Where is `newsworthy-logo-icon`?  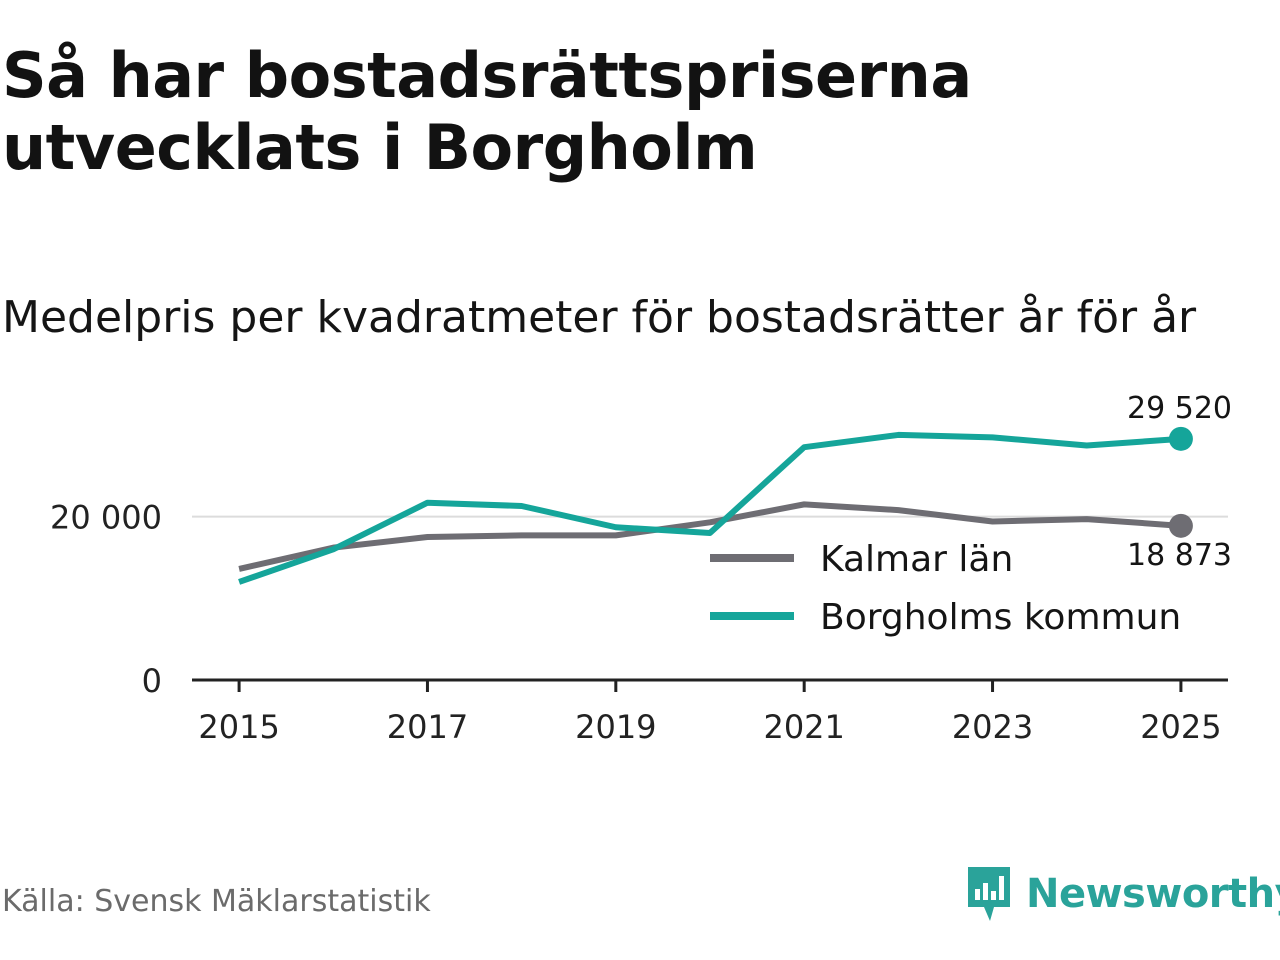
newsworthy-logo-icon is located at coordinates (989, 894).